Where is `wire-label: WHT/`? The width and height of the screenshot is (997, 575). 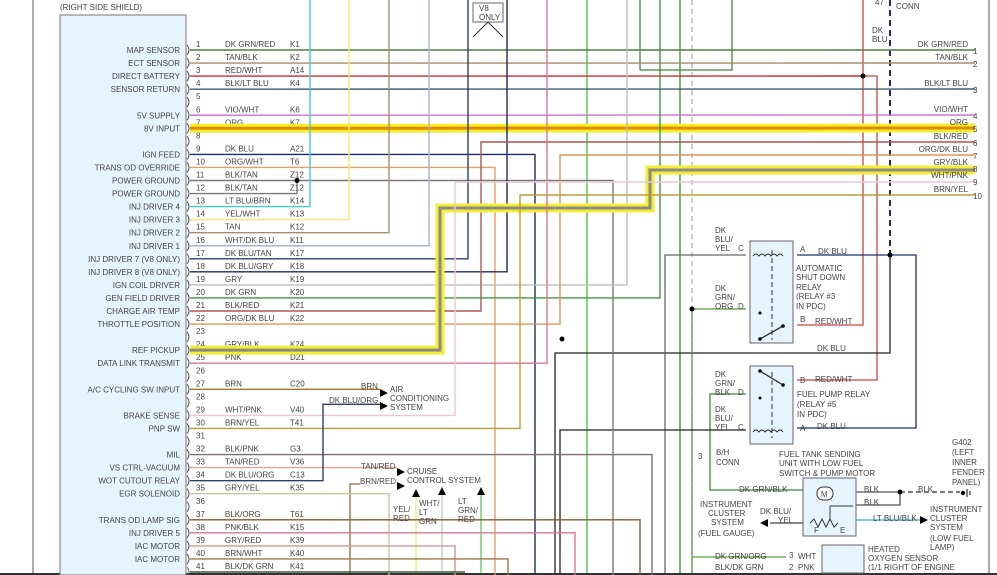
wire-label: WHT/ is located at coordinates (429, 503).